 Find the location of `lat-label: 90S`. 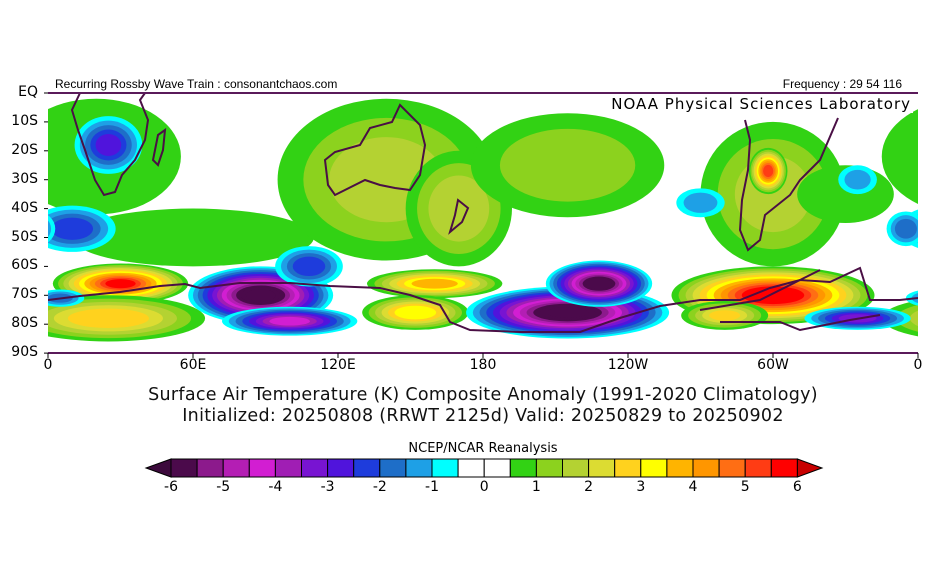

lat-label: 90S is located at coordinates (24, 352).